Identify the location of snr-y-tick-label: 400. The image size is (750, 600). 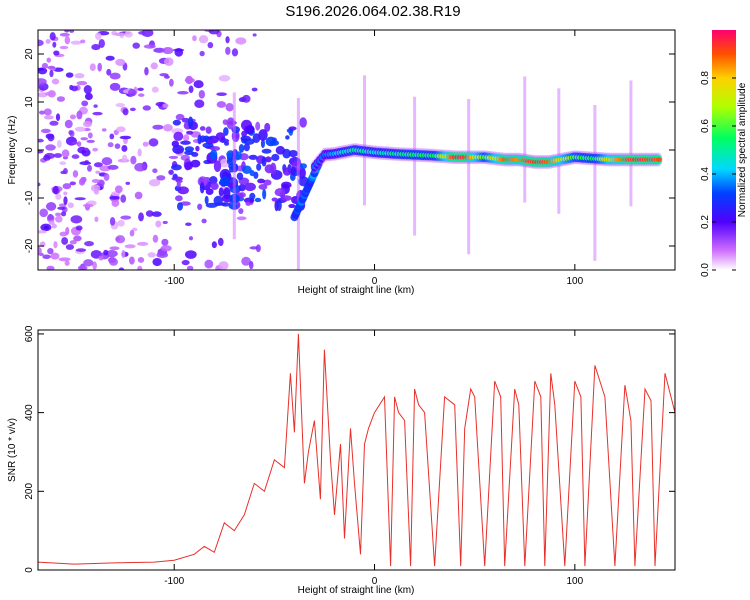
(29, 412).